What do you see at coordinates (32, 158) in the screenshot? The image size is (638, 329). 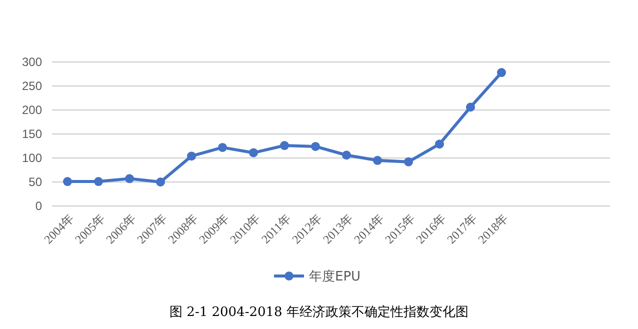 I see `y-tick-label: 100` at bounding box center [32, 158].